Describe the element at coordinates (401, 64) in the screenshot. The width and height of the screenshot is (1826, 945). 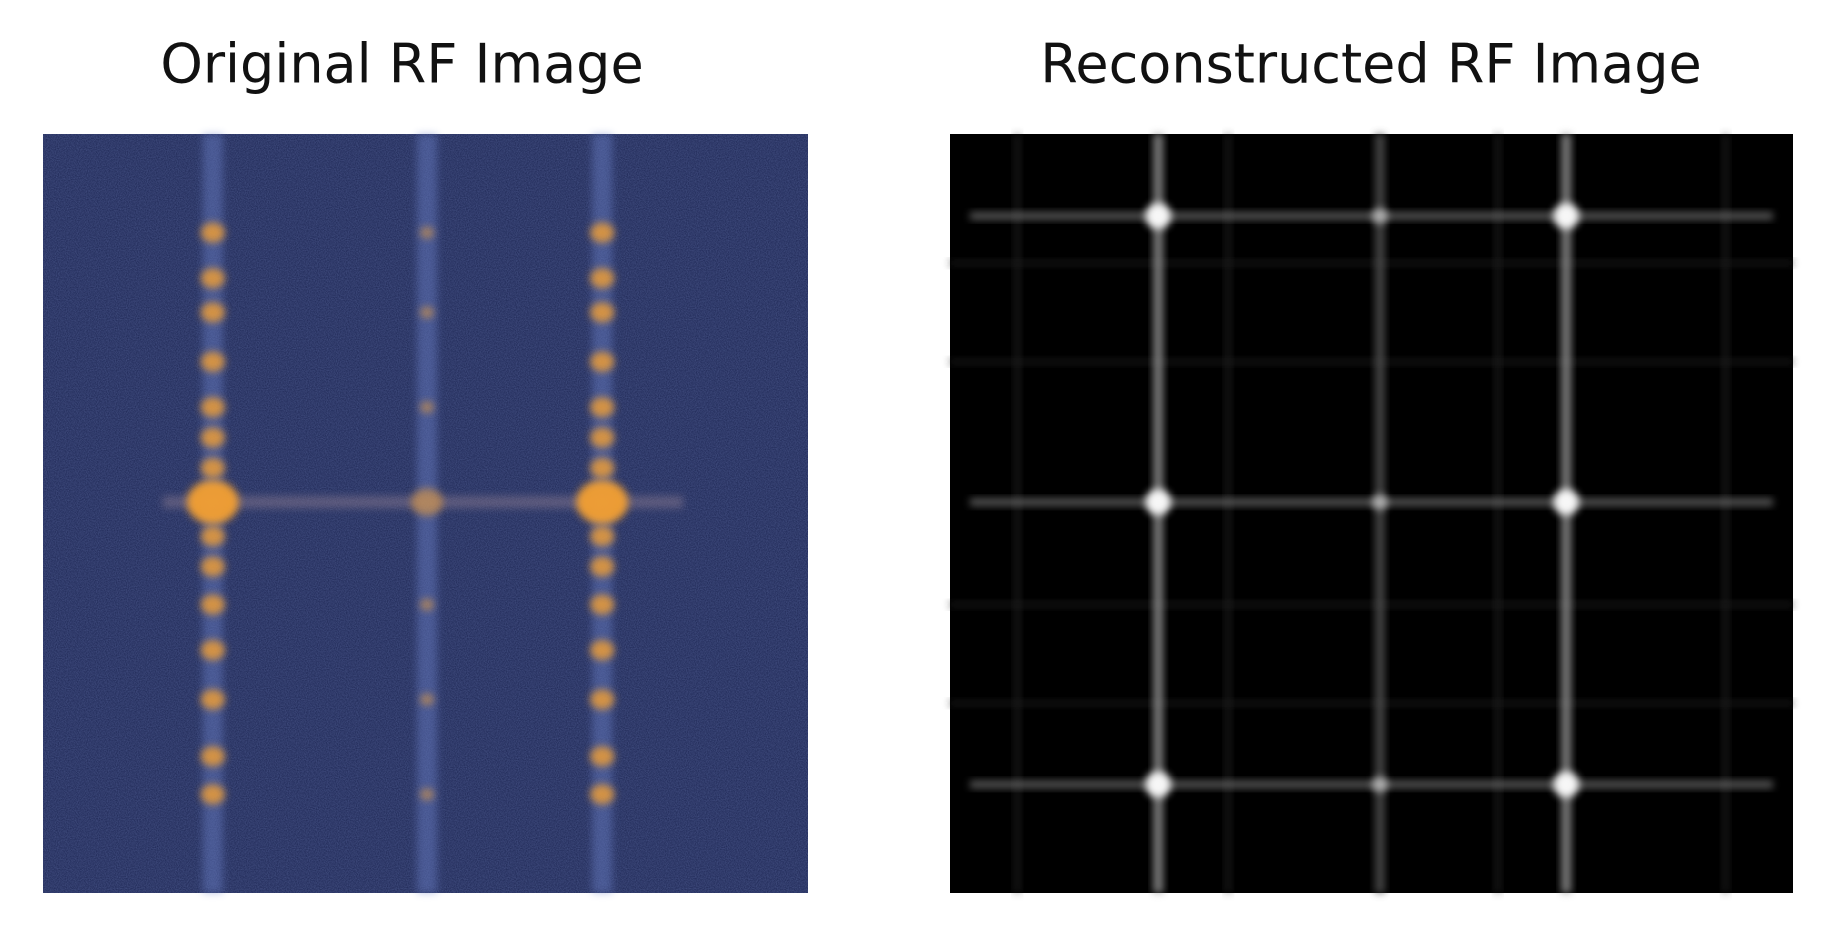
I see `panel-title: Original RF Image` at that location.